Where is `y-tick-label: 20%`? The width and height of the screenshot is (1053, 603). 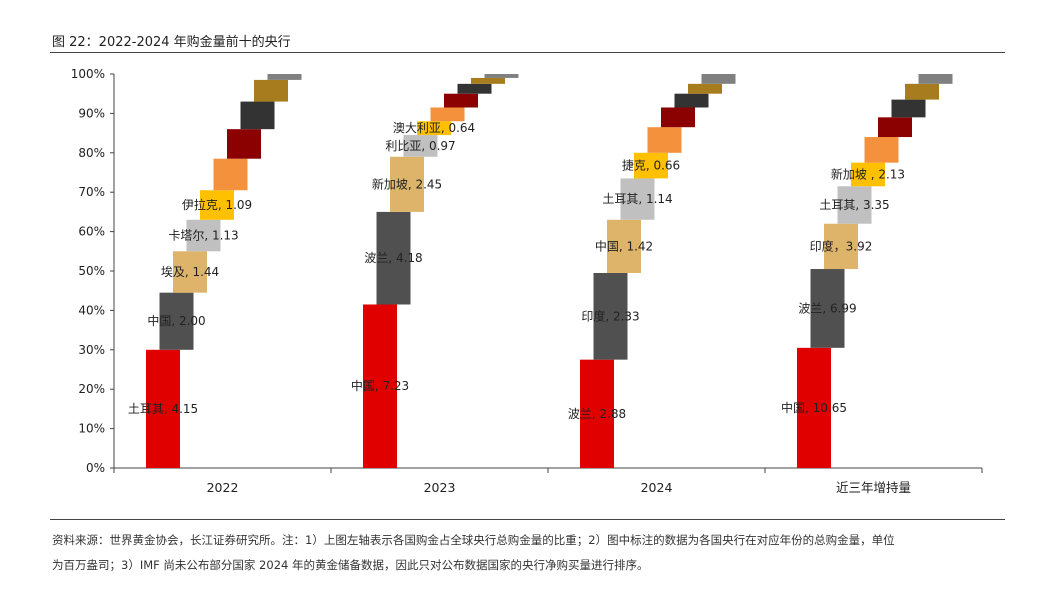
y-tick-label: 20% is located at coordinates (91, 389).